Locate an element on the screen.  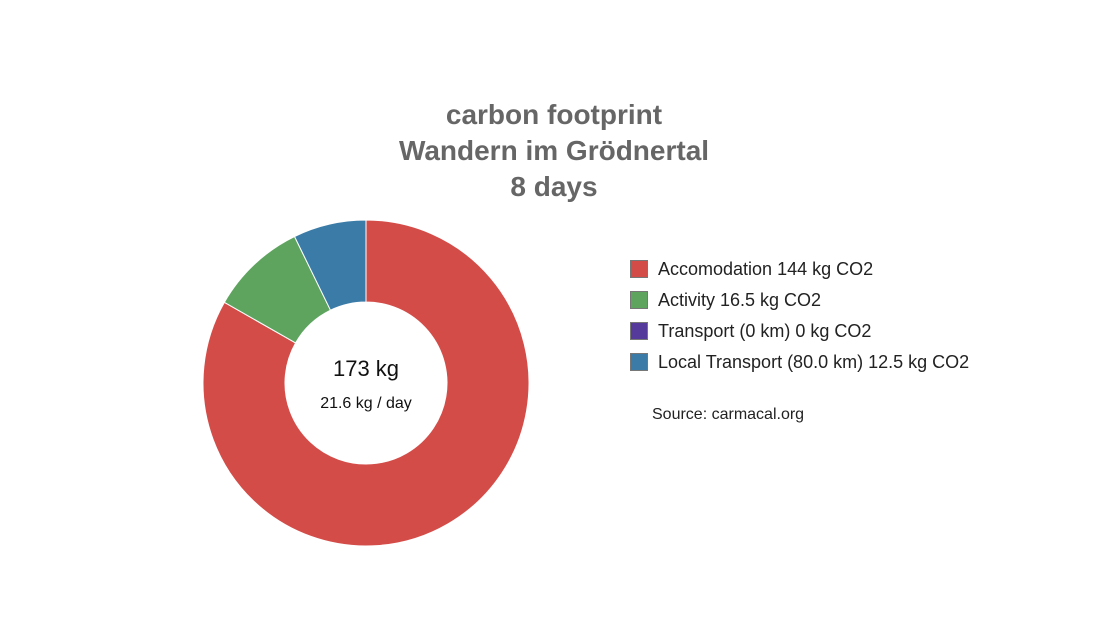
legend-item-accomodation: Accomodation 144 kg CO2 is located at coordinates (751, 269).